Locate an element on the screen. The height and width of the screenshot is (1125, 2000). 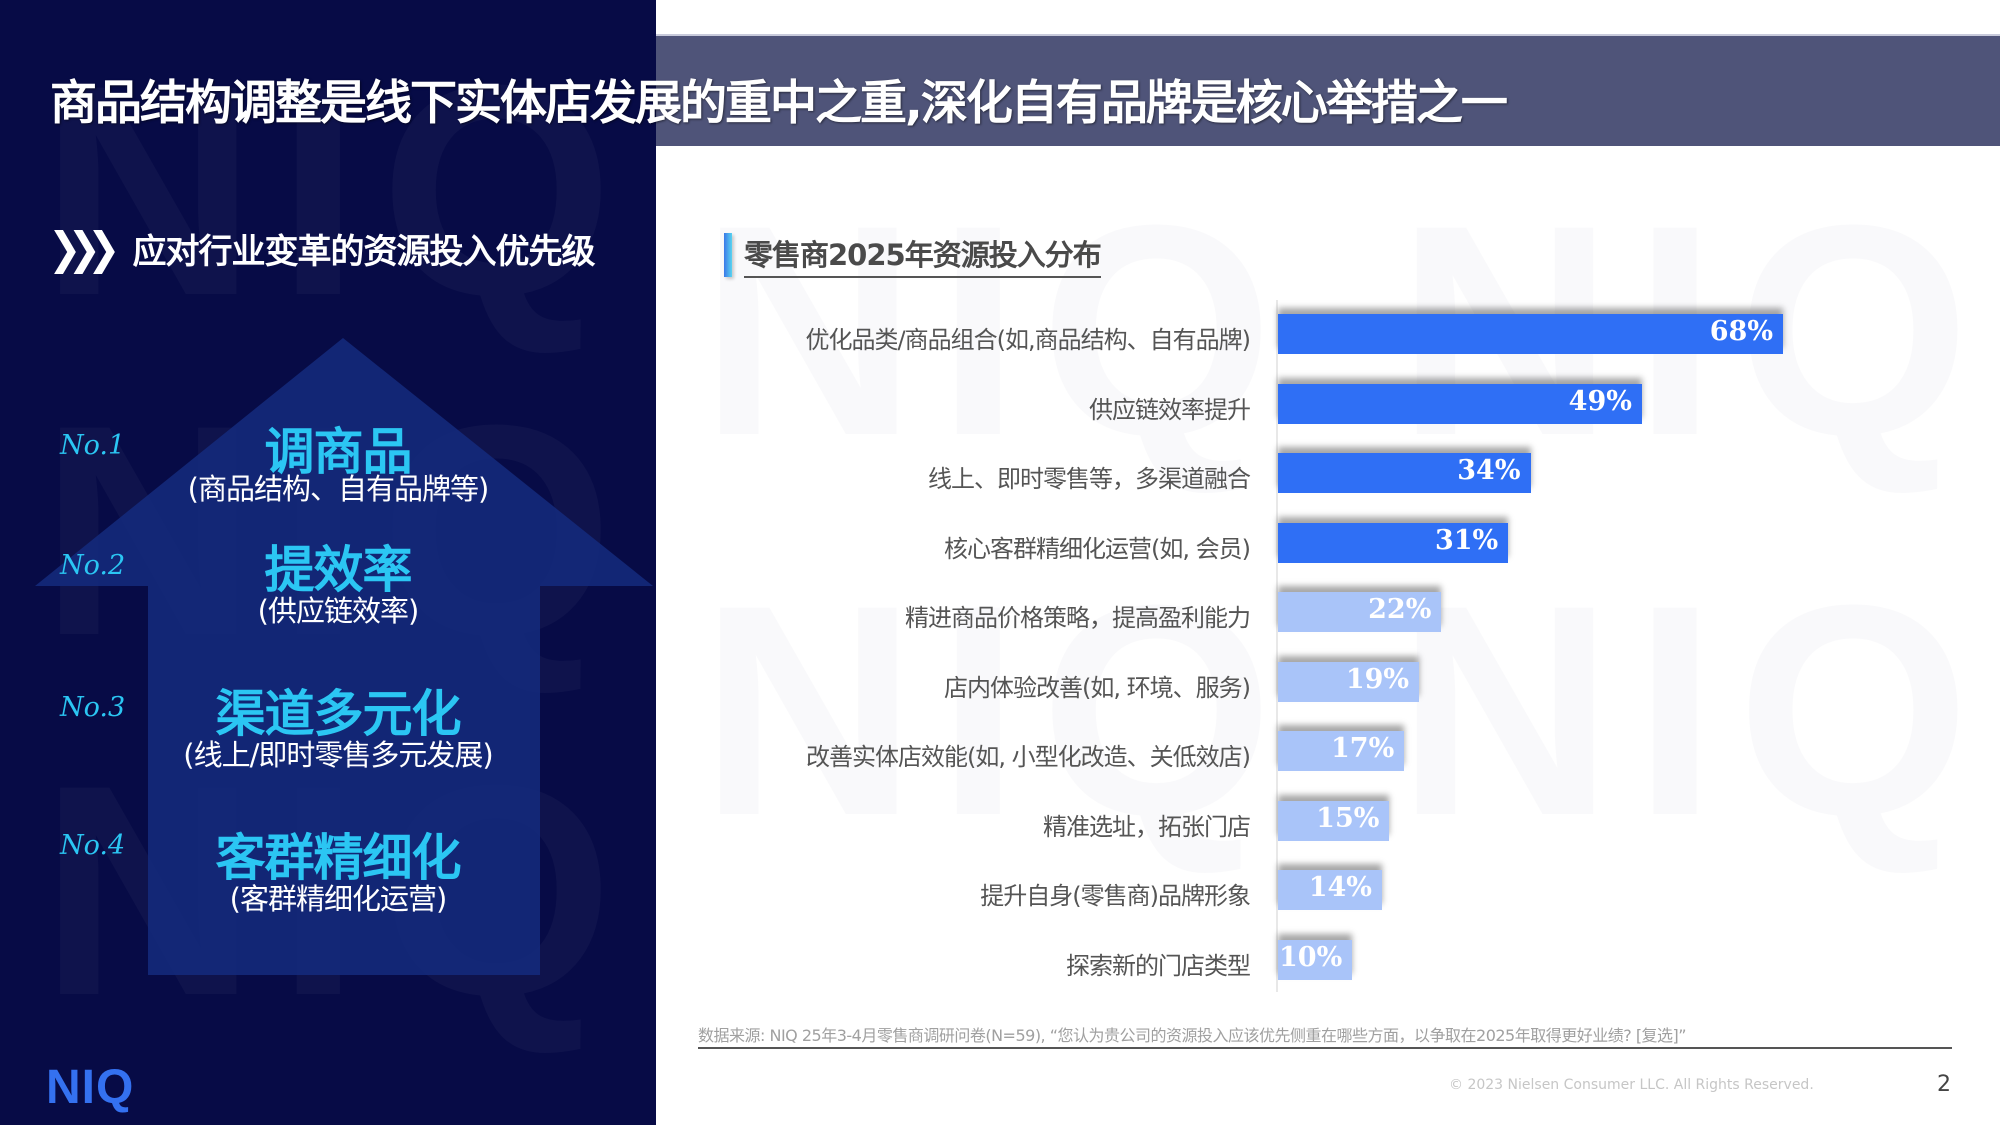
bar: 34% is located at coordinates (1404, 473).